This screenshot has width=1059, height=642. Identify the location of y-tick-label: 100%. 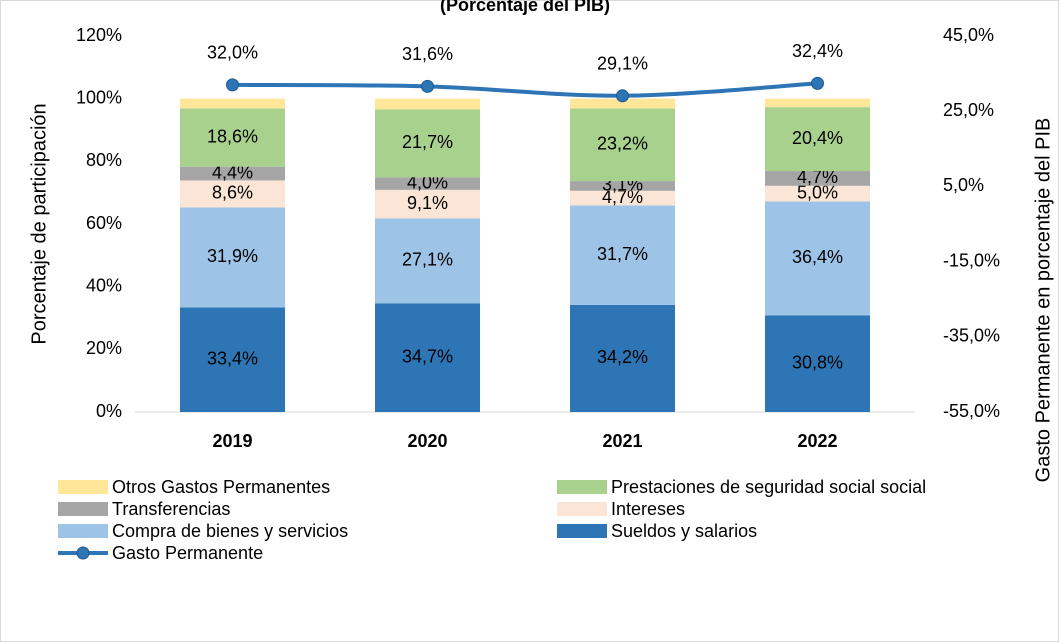
(99, 97).